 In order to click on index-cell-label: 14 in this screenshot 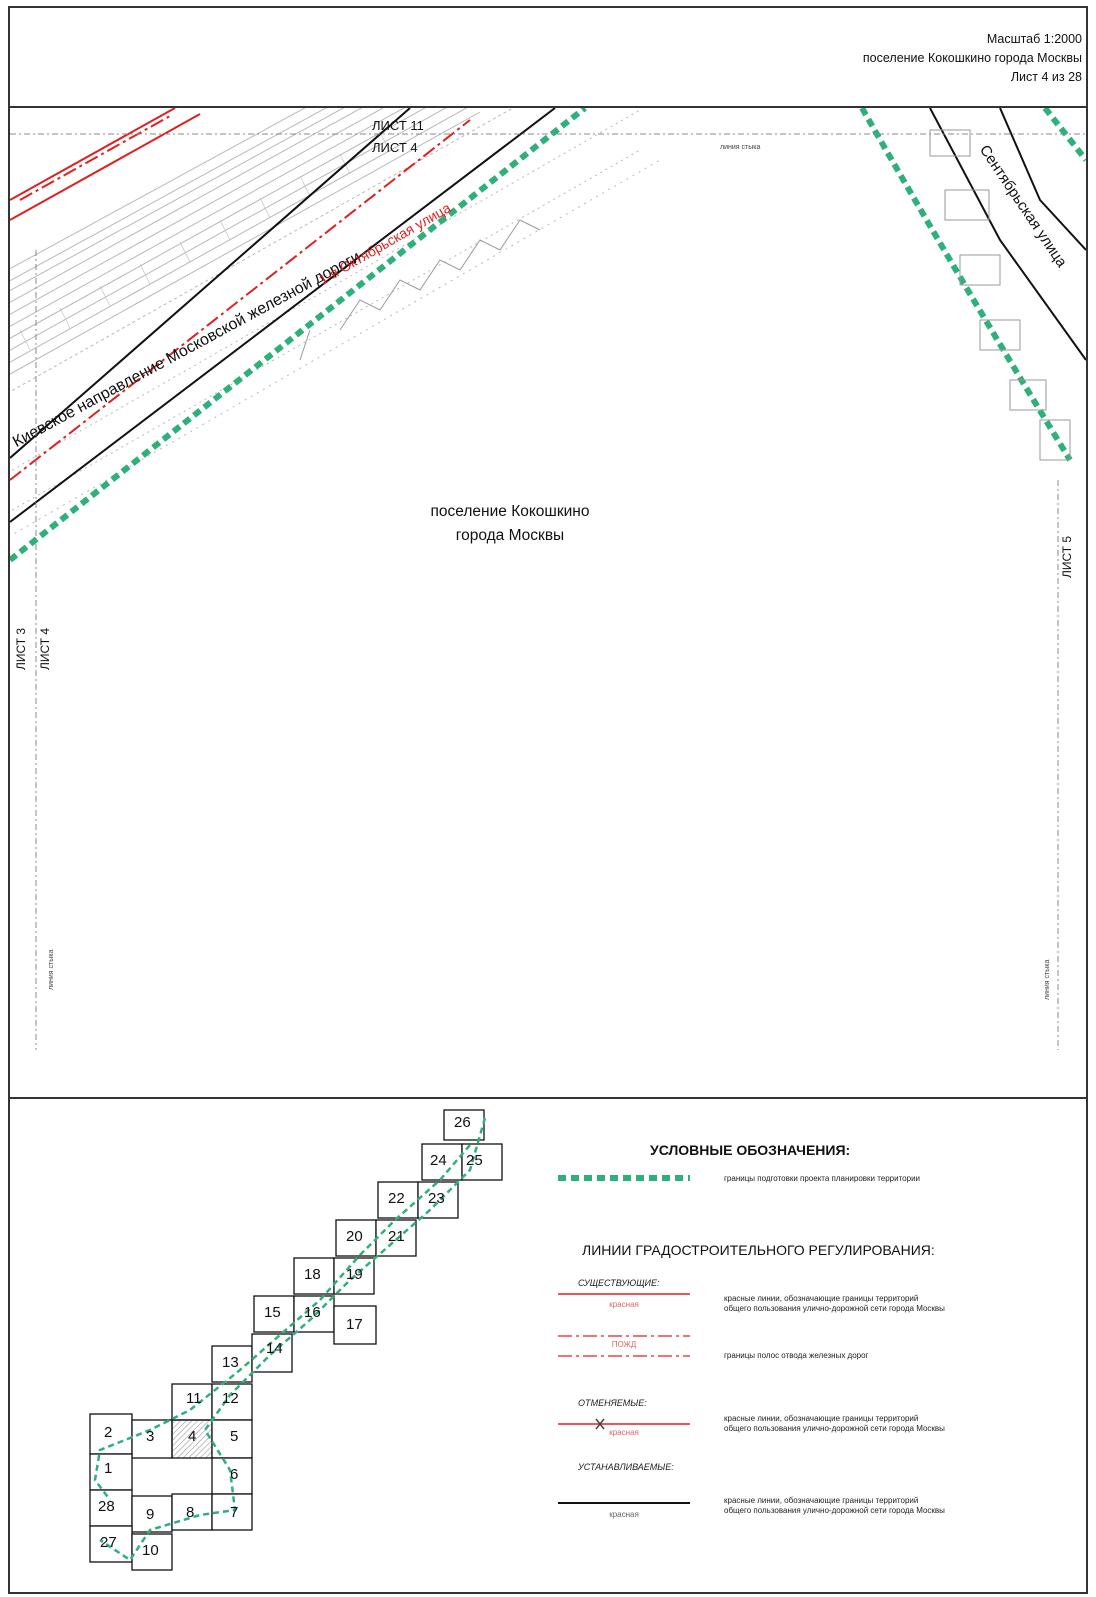, I will do `click(274, 1348)`.